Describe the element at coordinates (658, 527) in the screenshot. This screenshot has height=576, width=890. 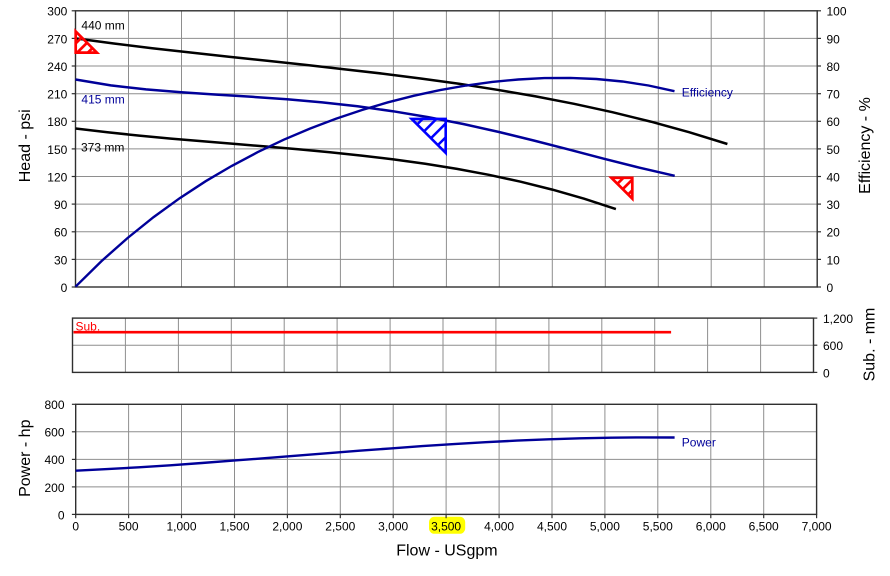
I see `svg-text: 5,500` at that location.